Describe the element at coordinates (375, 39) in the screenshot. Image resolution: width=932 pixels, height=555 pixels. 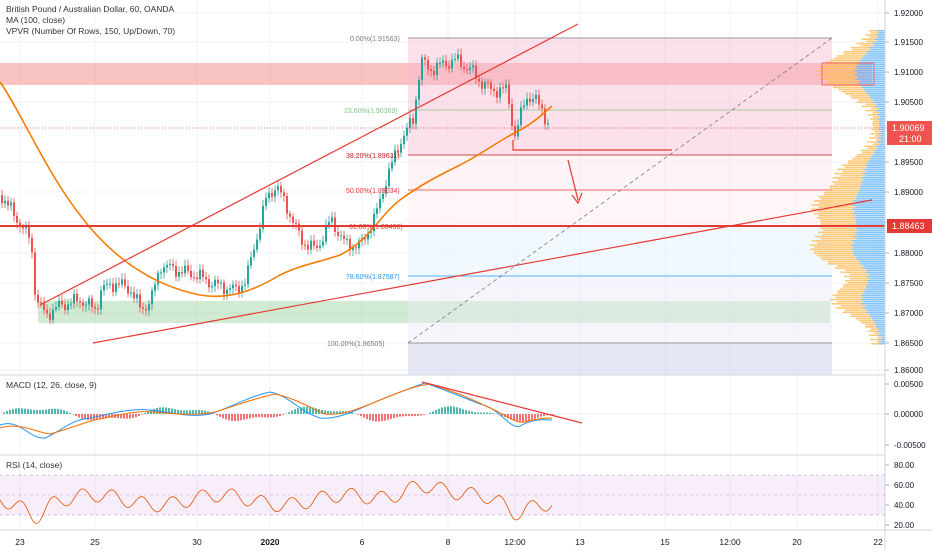
I see `fib-level-label: 0.00%(1.91563)` at that location.